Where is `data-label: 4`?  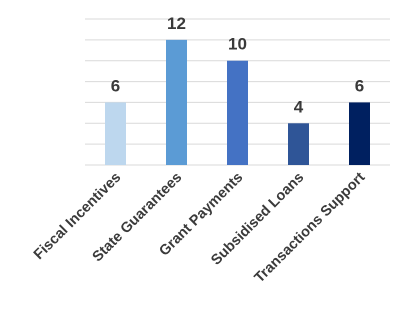
data-label: 4 is located at coordinates (299, 106).